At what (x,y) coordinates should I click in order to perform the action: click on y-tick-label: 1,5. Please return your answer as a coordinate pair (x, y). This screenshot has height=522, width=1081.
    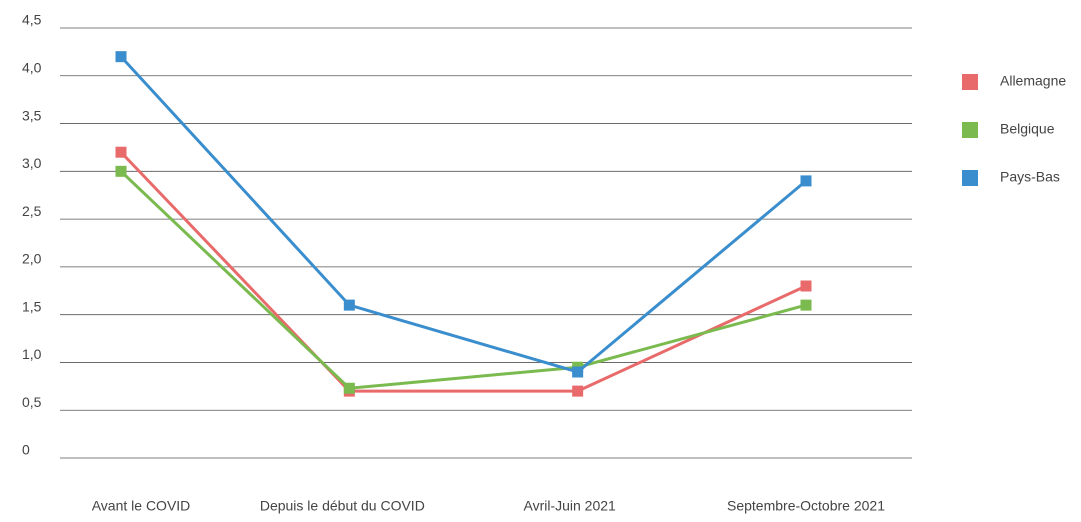
    Looking at the image, I should click on (32, 306).